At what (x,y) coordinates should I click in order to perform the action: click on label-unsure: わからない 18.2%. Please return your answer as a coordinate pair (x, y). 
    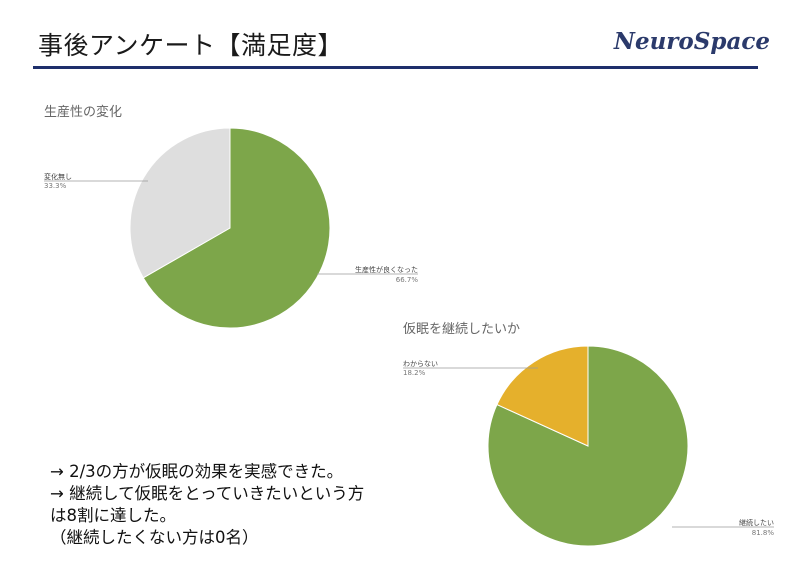
    Looking at the image, I should click on (470, 368).